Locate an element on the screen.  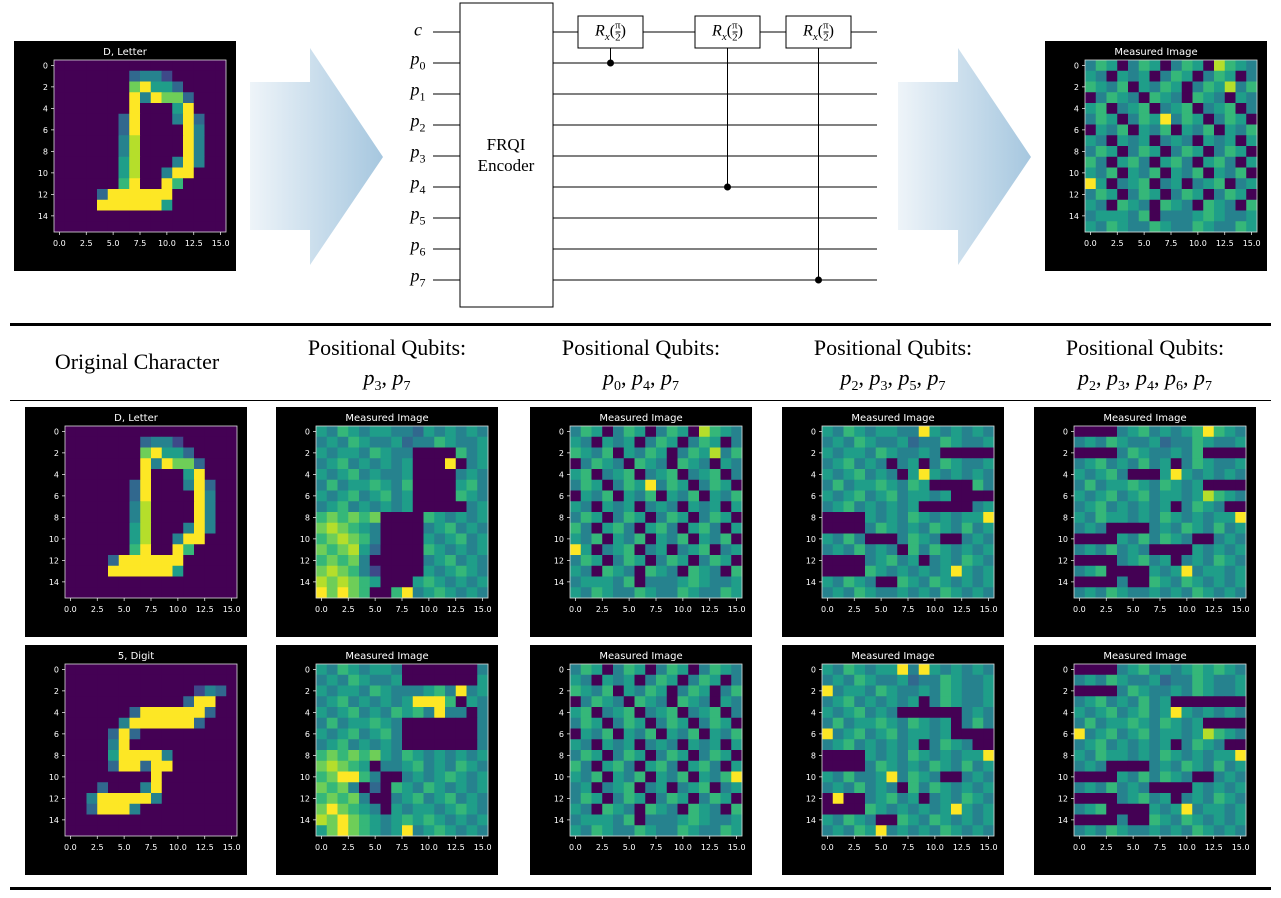
y-tick-label: 10 is located at coordinates (43, 173).